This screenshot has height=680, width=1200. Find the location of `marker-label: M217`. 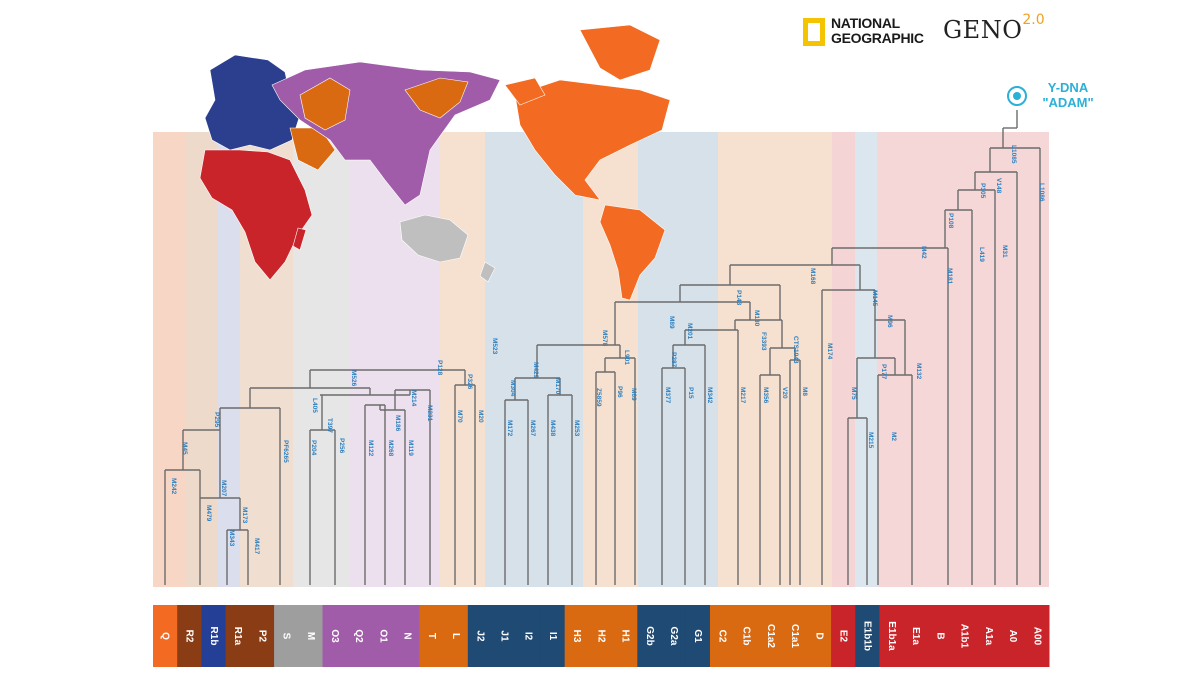

marker-label: M217 is located at coordinates (742, 395).